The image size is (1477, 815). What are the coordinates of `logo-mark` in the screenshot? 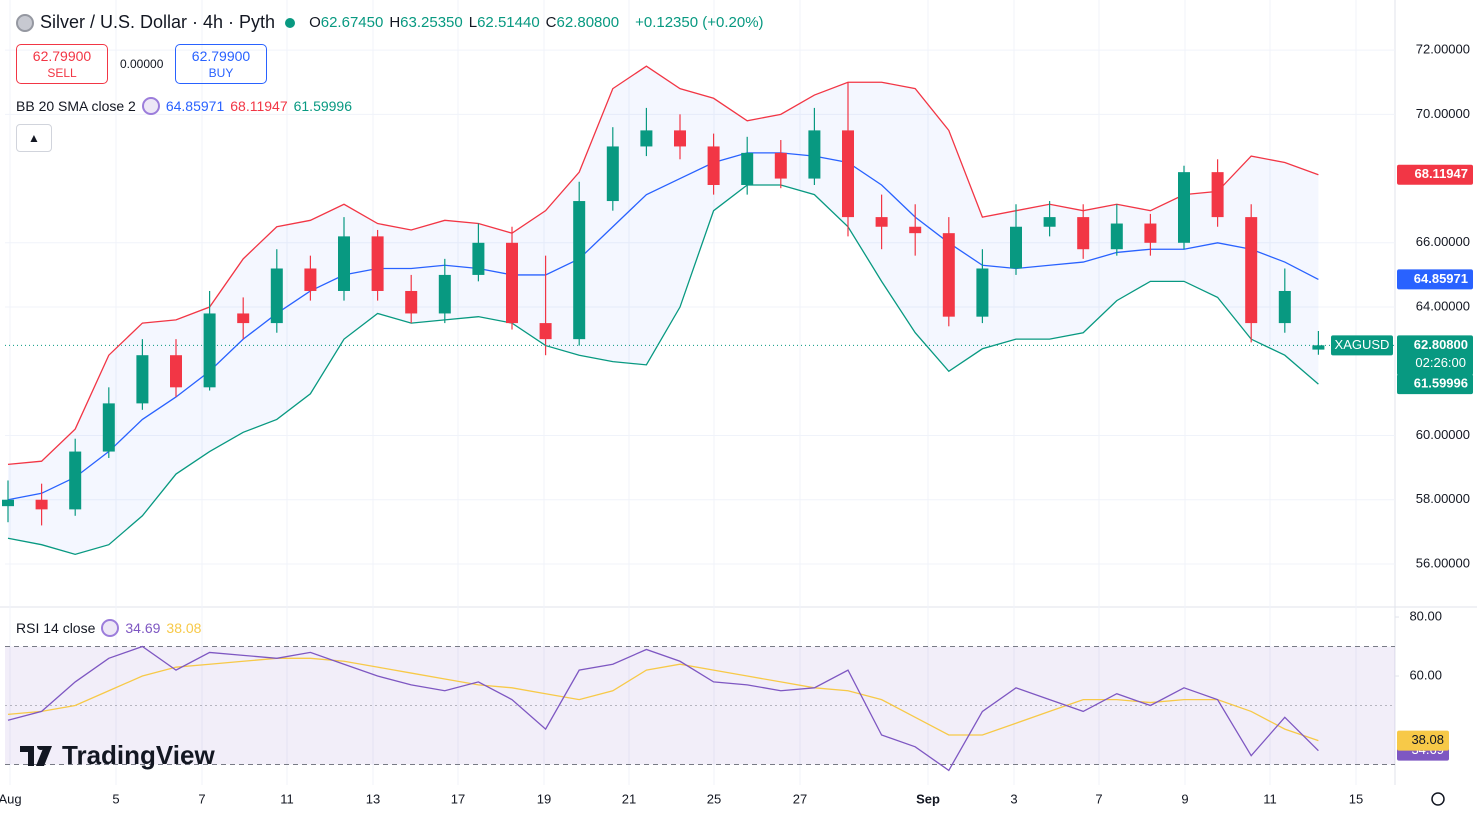 It's located at (36, 755).